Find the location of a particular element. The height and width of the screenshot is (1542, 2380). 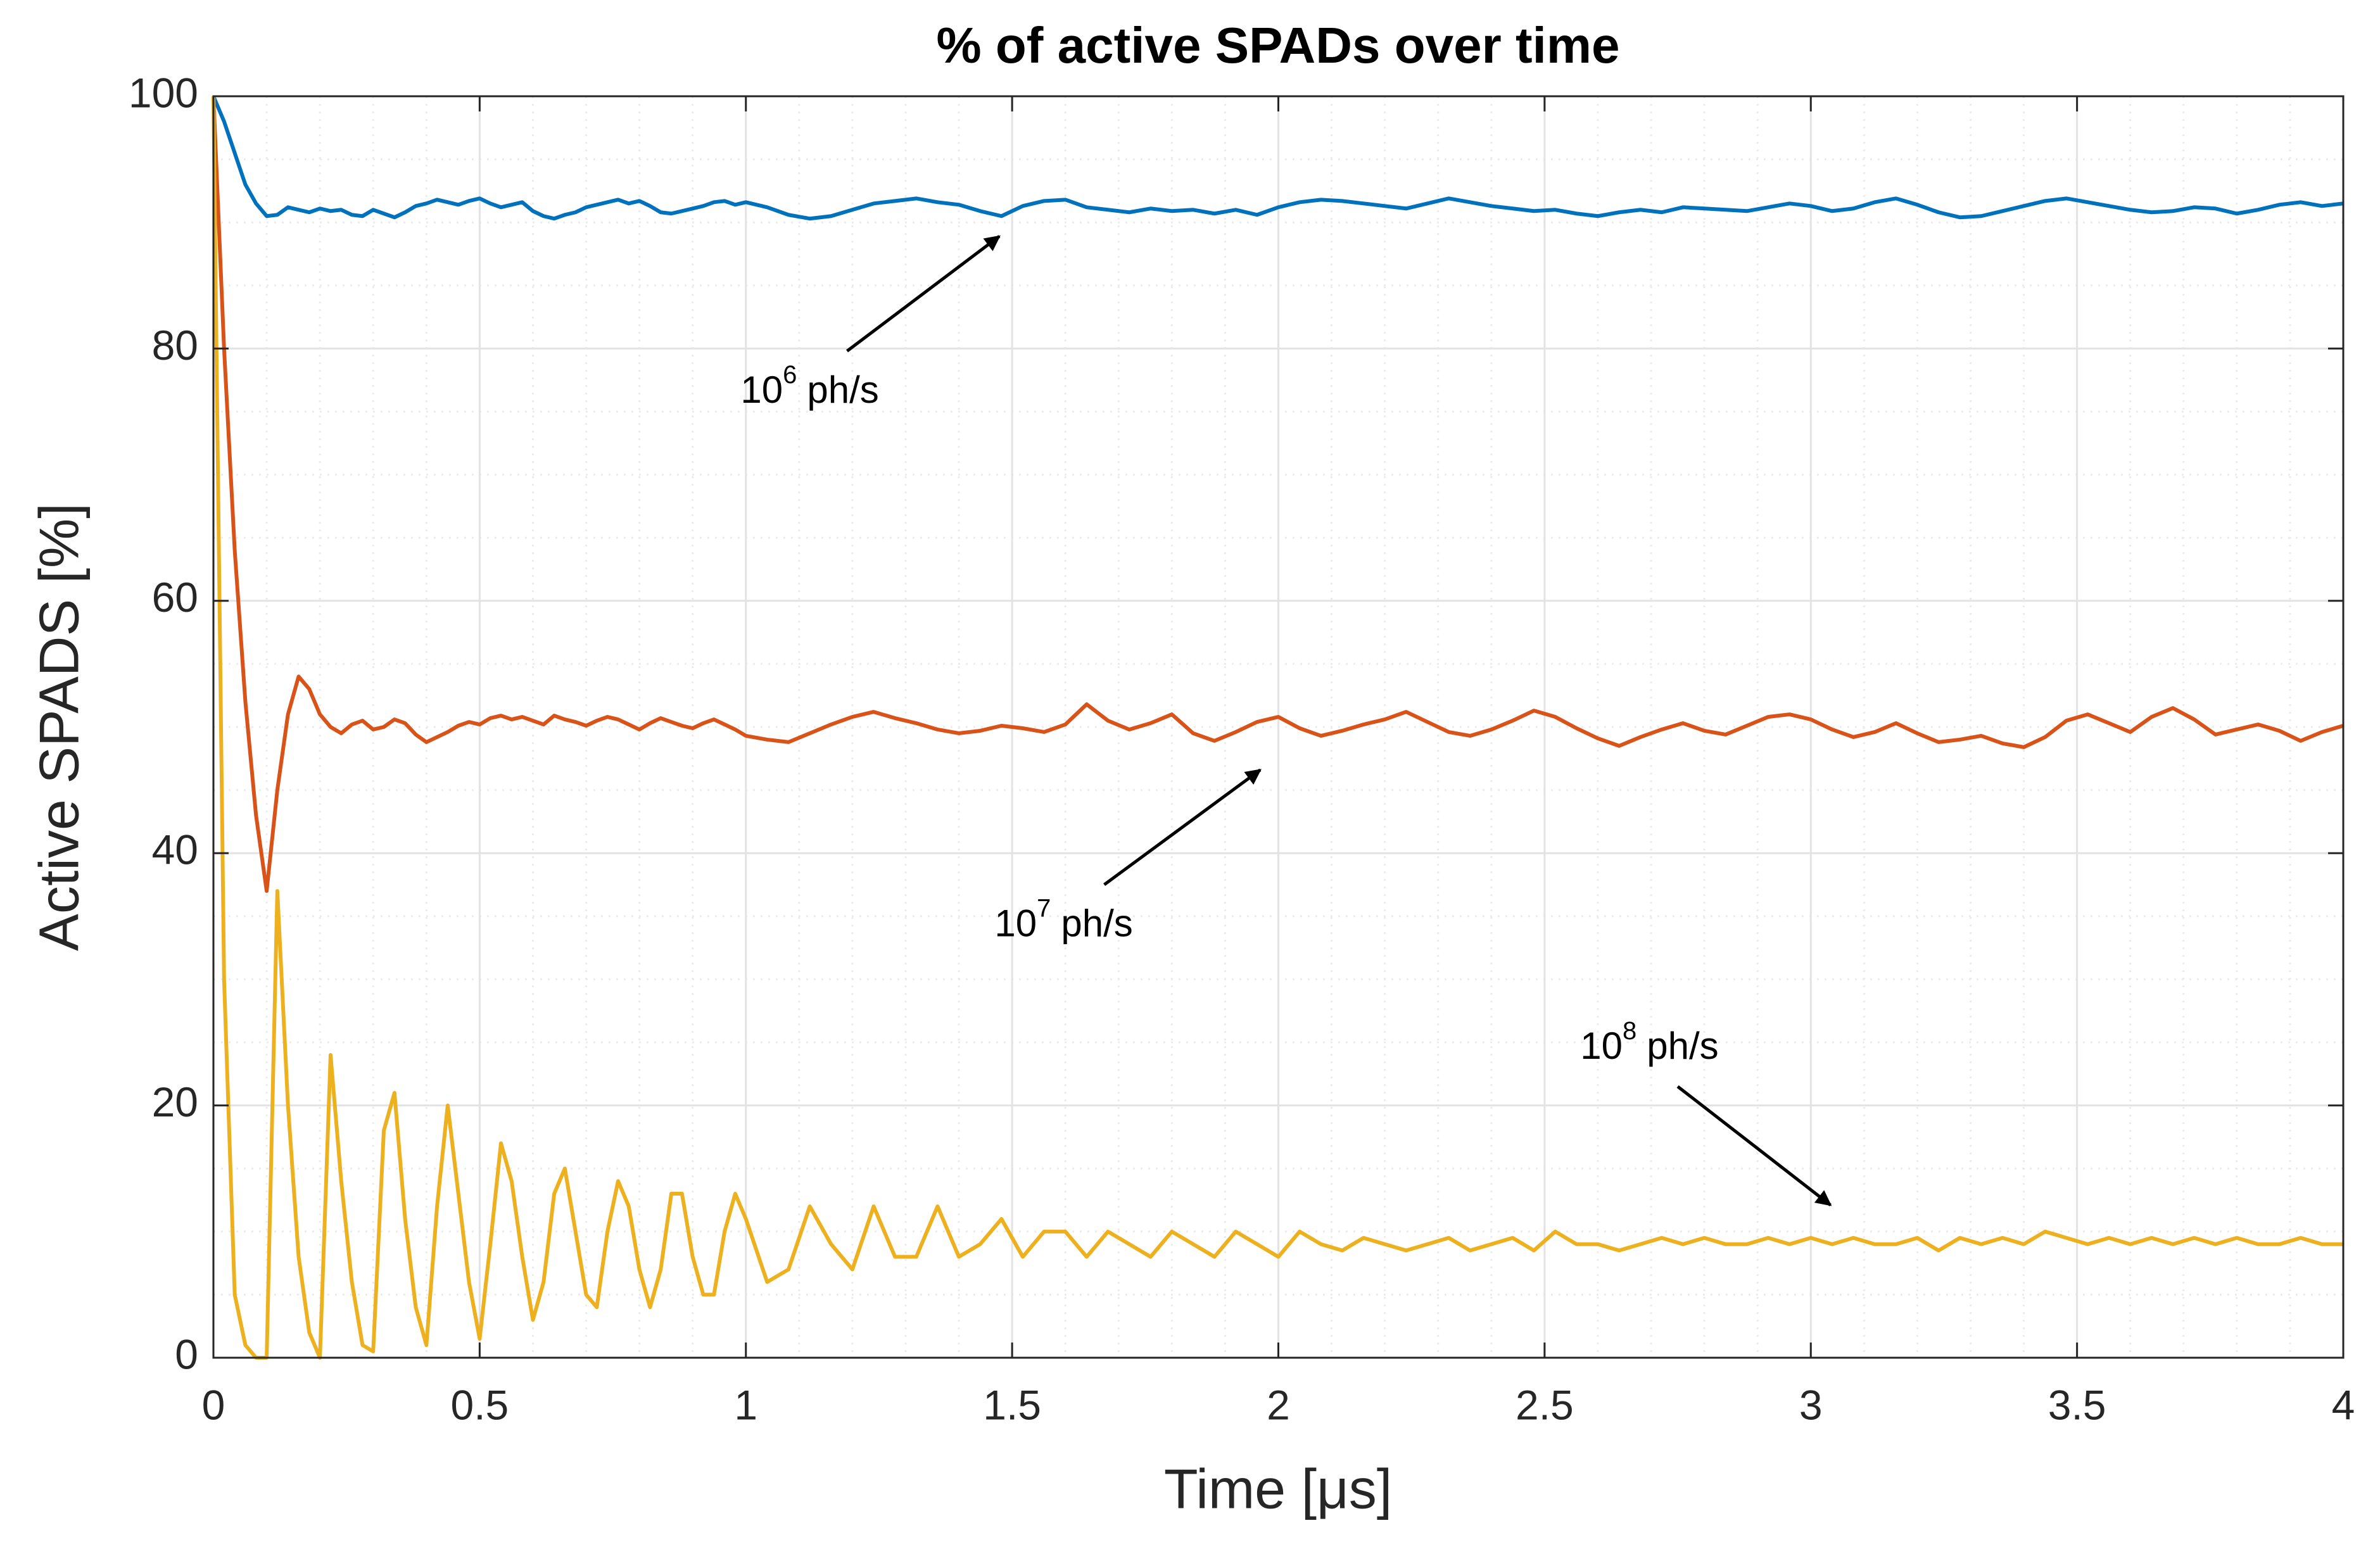

annotation-label: 108 ph/s is located at coordinates (1649, 1042).